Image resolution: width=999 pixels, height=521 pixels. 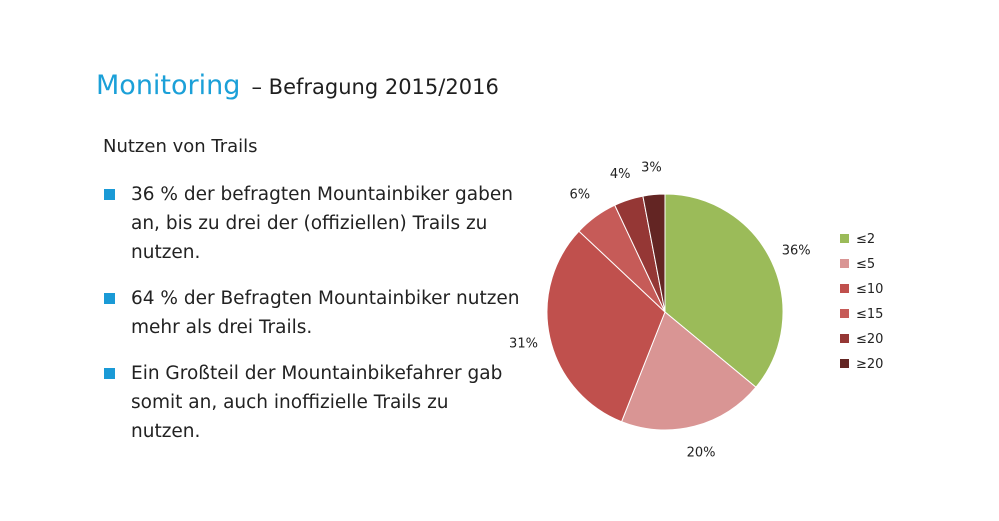 What do you see at coordinates (869, 314) in the screenshot?
I see `legend-label: ≤15` at bounding box center [869, 314].